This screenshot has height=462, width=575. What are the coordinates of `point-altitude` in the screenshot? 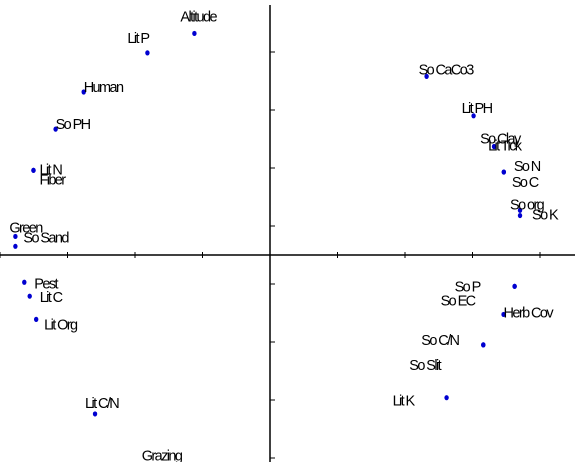 It's located at (194, 33).